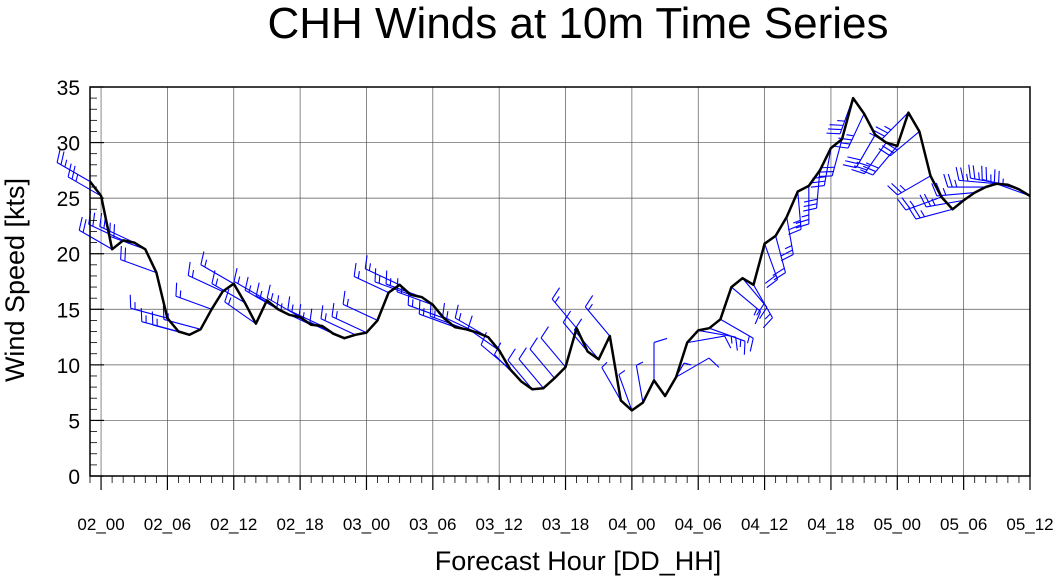  What do you see at coordinates (764, 524) in the screenshot?
I see `x-tick-label: 04_12` at bounding box center [764, 524].